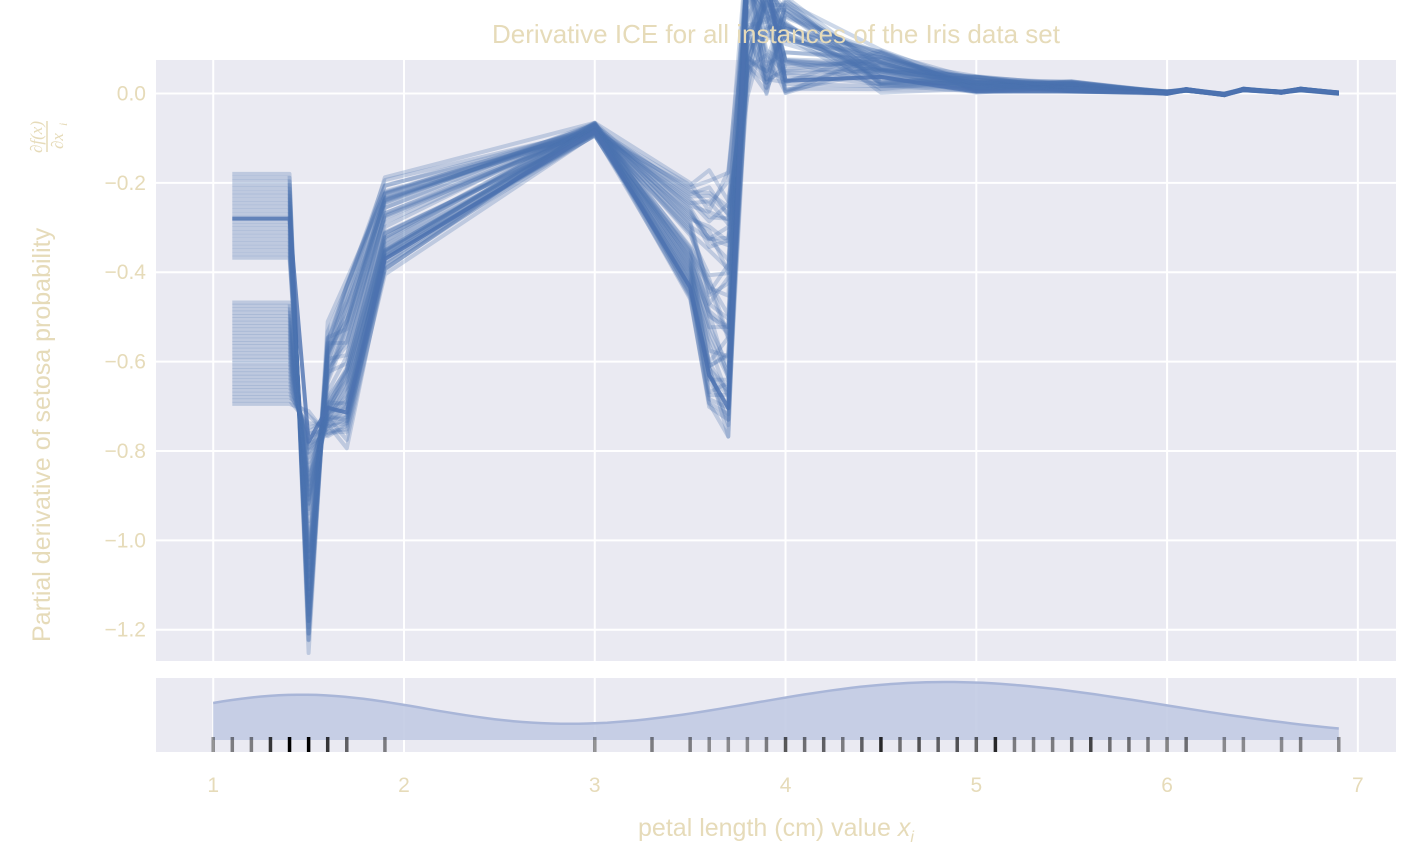 The width and height of the screenshot is (1416, 864). I want to click on x-tick-labels: 1 2 3 4 5 6 7, so click(785, 785).